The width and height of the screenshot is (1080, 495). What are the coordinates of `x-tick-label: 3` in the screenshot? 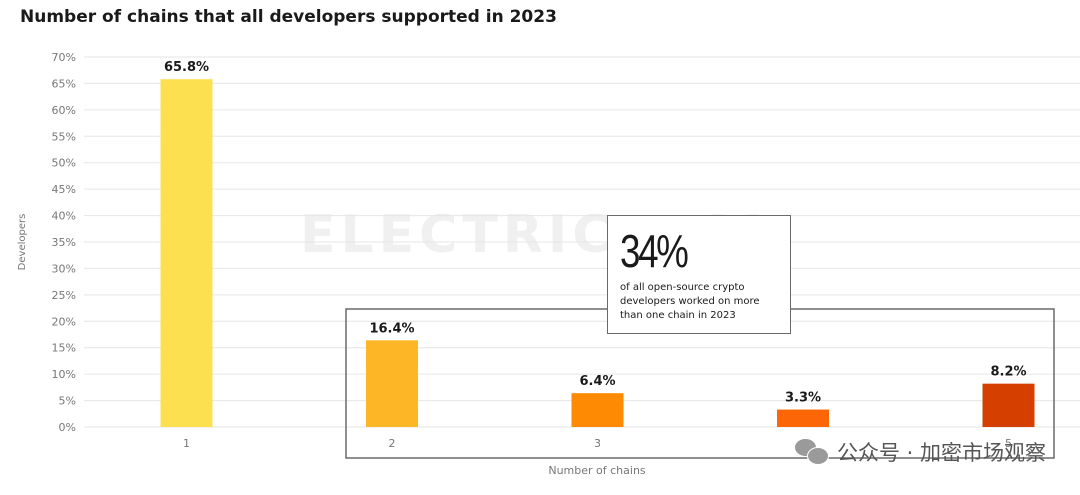 It's located at (597, 443).